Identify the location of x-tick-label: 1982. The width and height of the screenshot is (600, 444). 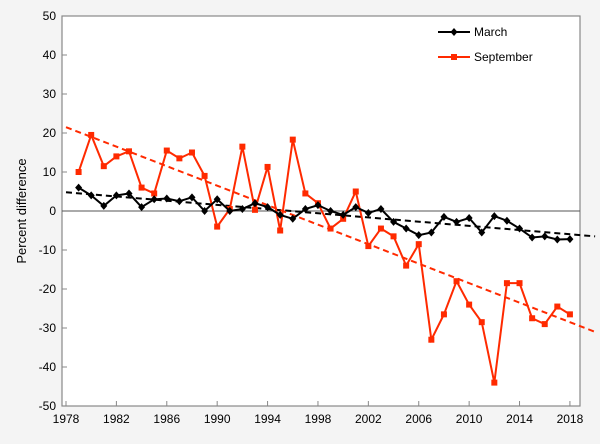
(116, 419).